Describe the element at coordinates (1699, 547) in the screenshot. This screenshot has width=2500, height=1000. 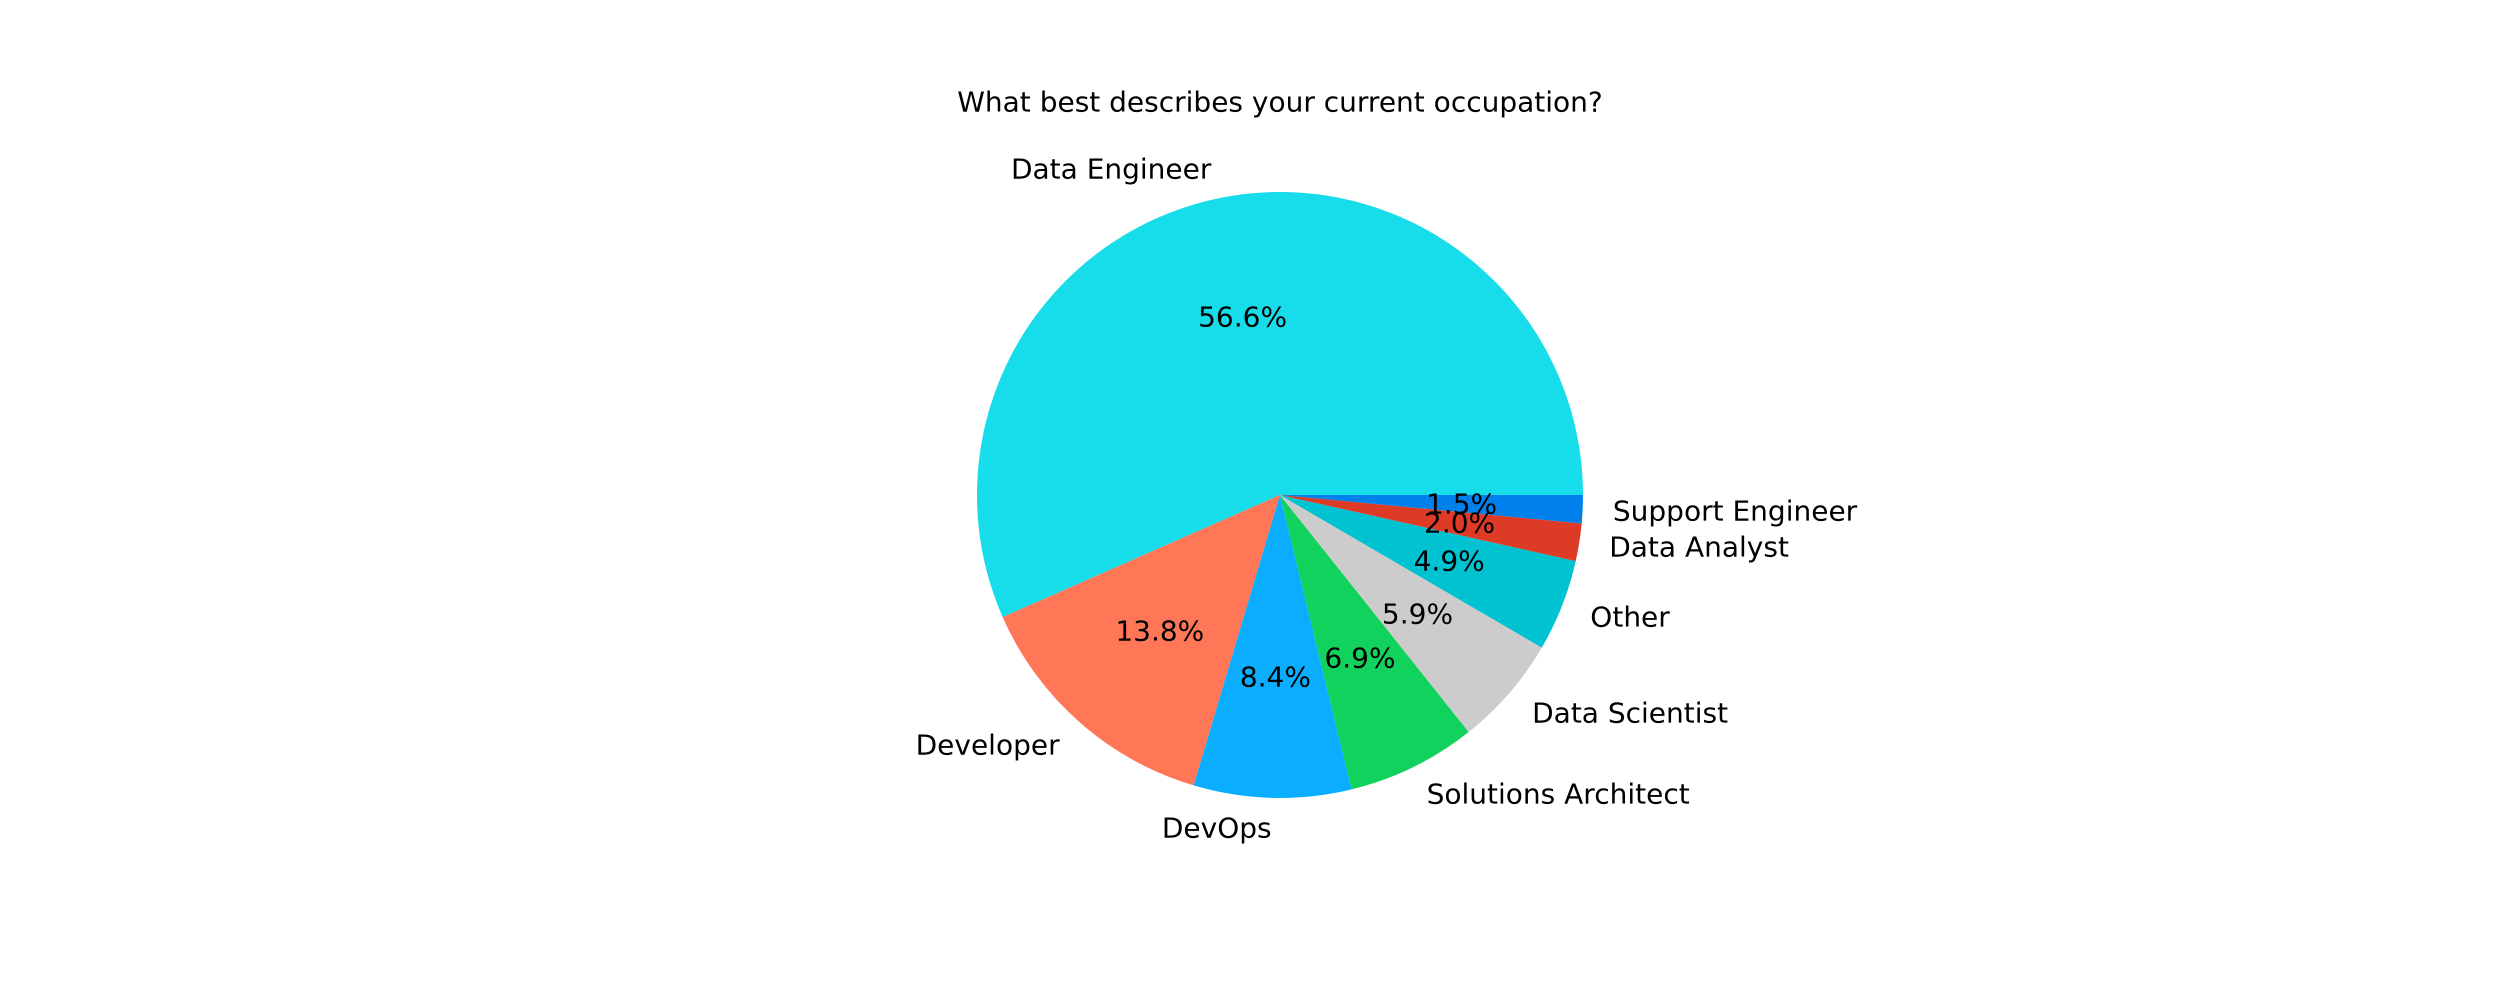
I see `slice-label-data-analyst: Data Analyst` at that location.